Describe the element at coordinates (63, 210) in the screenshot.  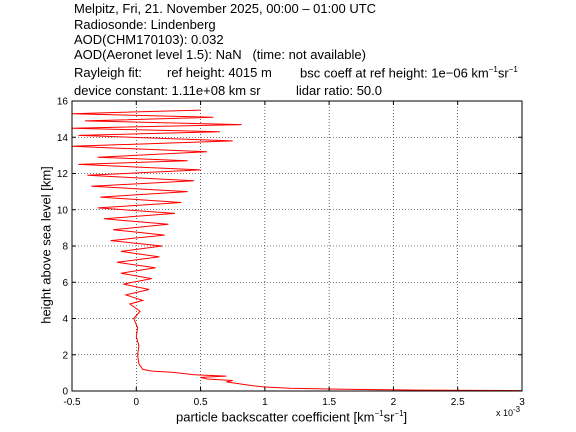
I see `y-tick-label: 10` at that location.